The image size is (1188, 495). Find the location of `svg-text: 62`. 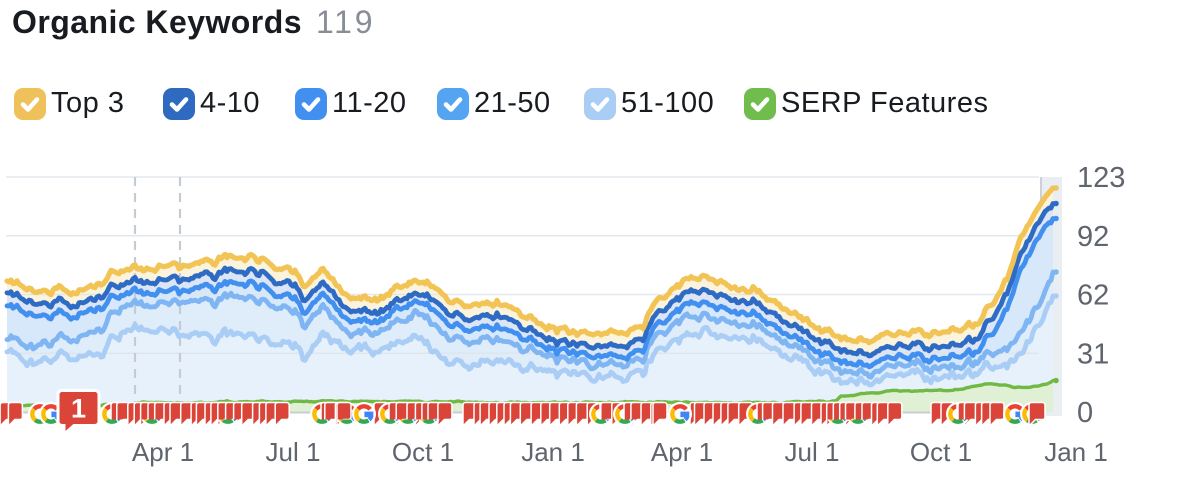

svg-text: 62 is located at coordinates (1093, 296).